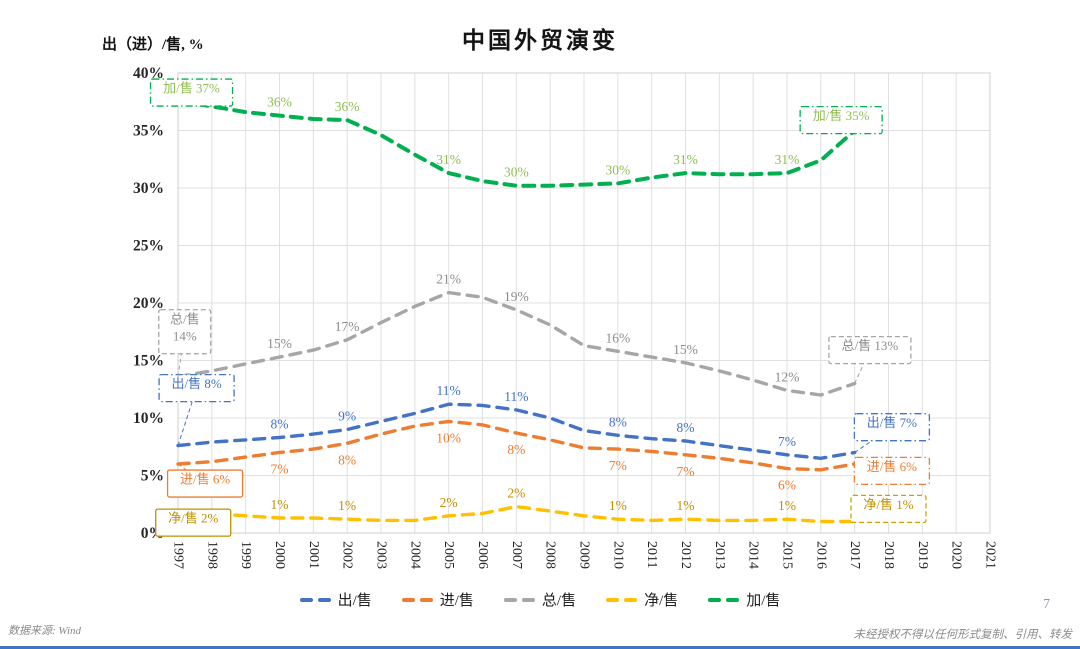  What do you see at coordinates (892, 422) in the screenshot?
I see `callout-label: 出/售 7%` at bounding box center [892, 422].